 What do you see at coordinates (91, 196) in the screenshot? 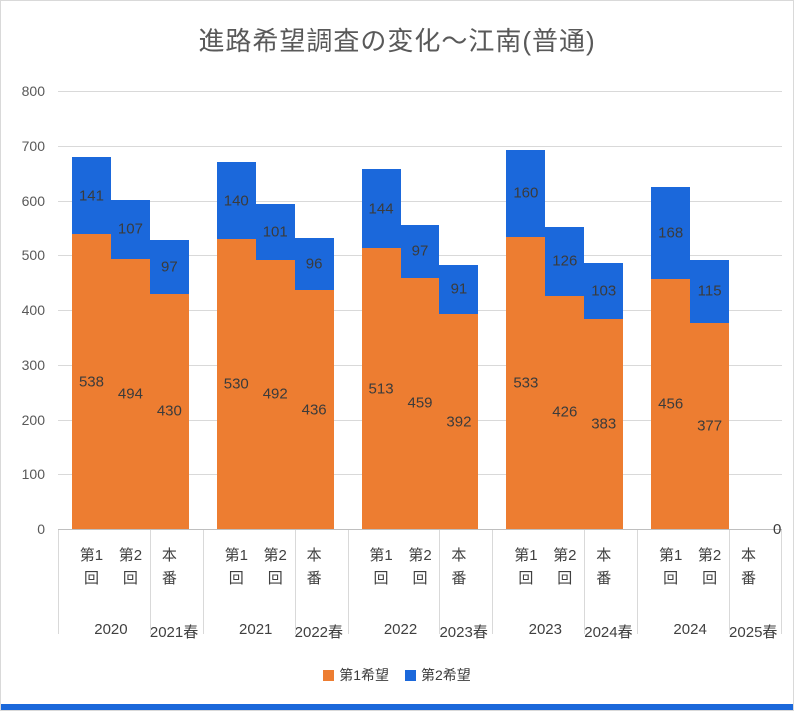
I see `data-label: 141` at bounding box center [91, 196].